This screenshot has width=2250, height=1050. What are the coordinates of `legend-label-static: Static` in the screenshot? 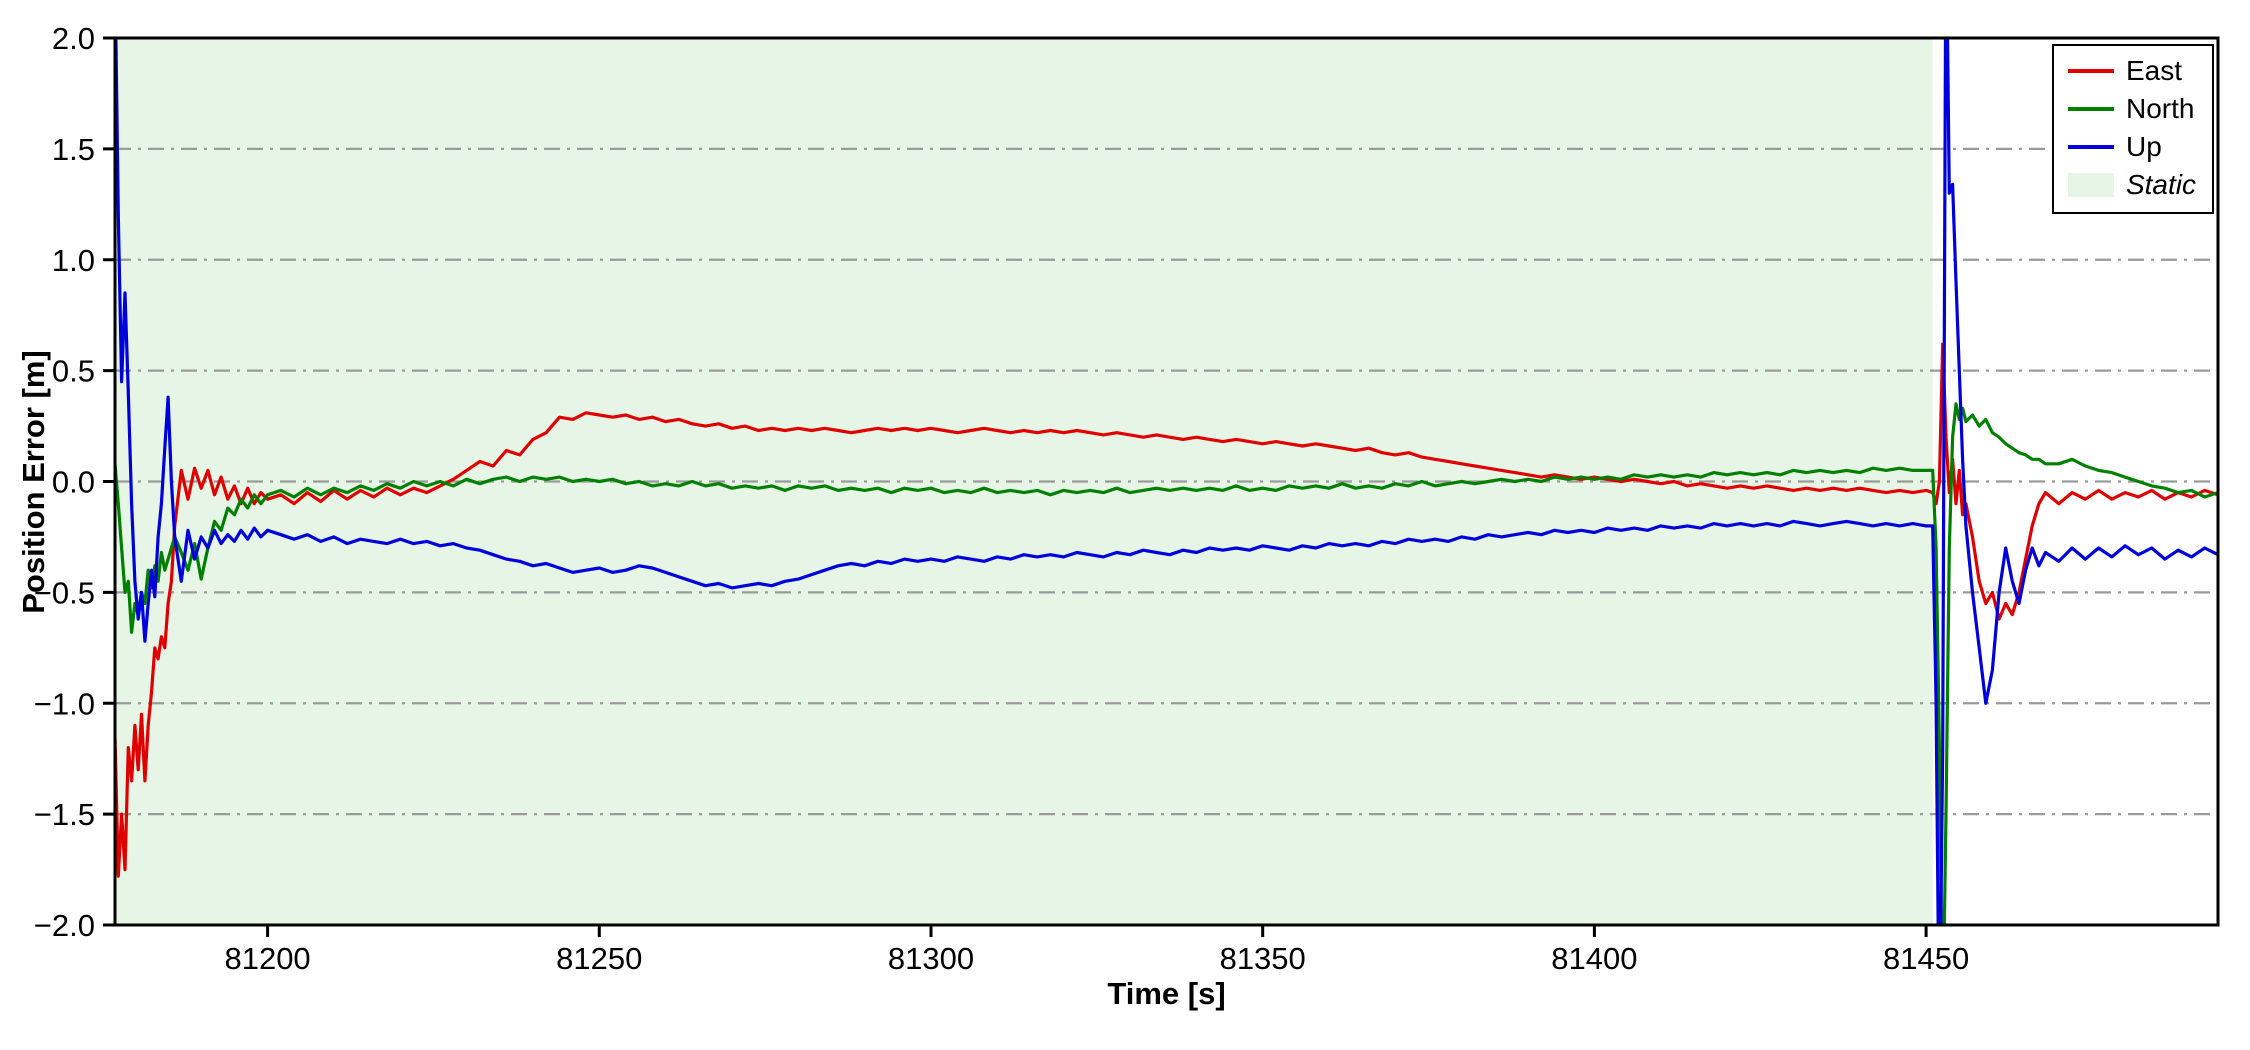 It's located at (2160, 184).